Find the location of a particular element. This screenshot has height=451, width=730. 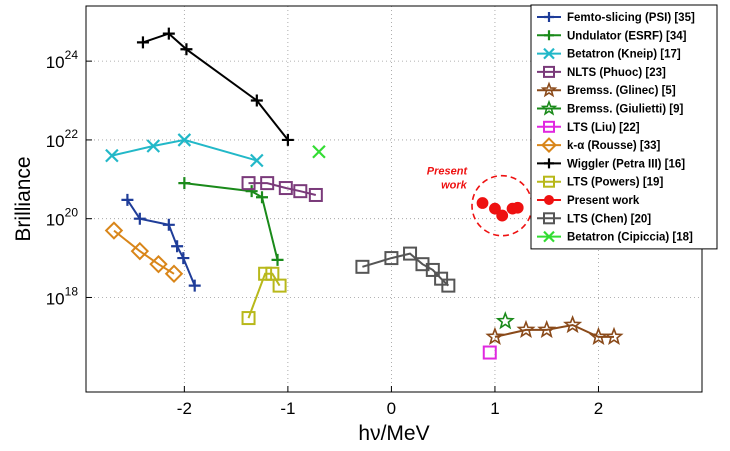

annotation-present: Present is located at coordinates (448, 172).